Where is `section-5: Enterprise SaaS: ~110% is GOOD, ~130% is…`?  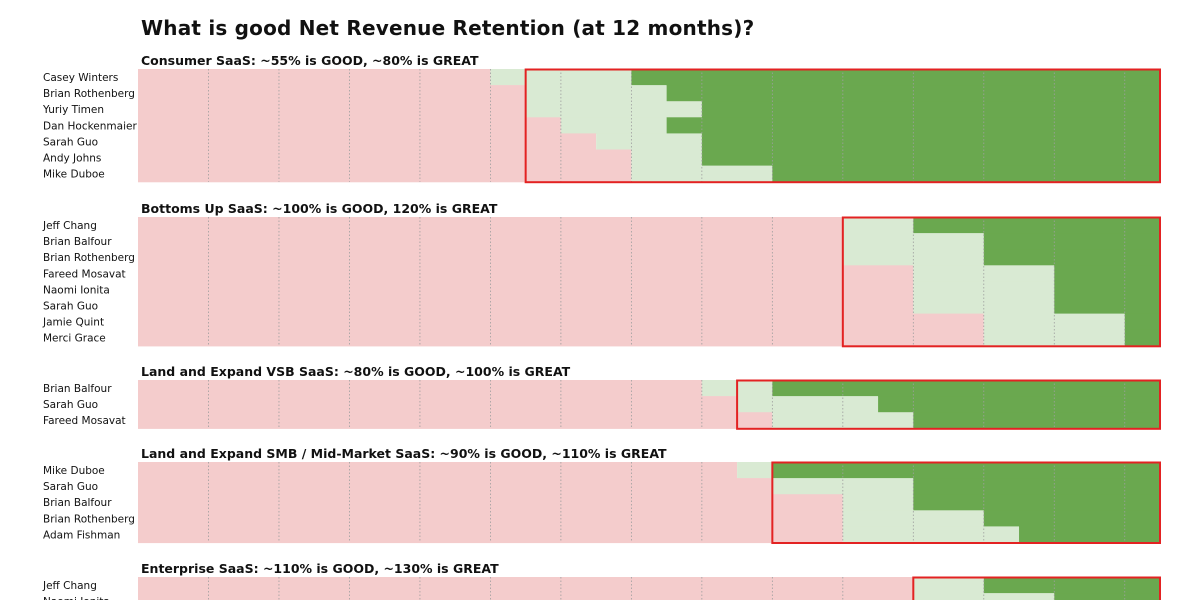
section-5: Enterprise SaaS: ~110% is GOOD, ~130% is… is located at coordinates (602, 580).